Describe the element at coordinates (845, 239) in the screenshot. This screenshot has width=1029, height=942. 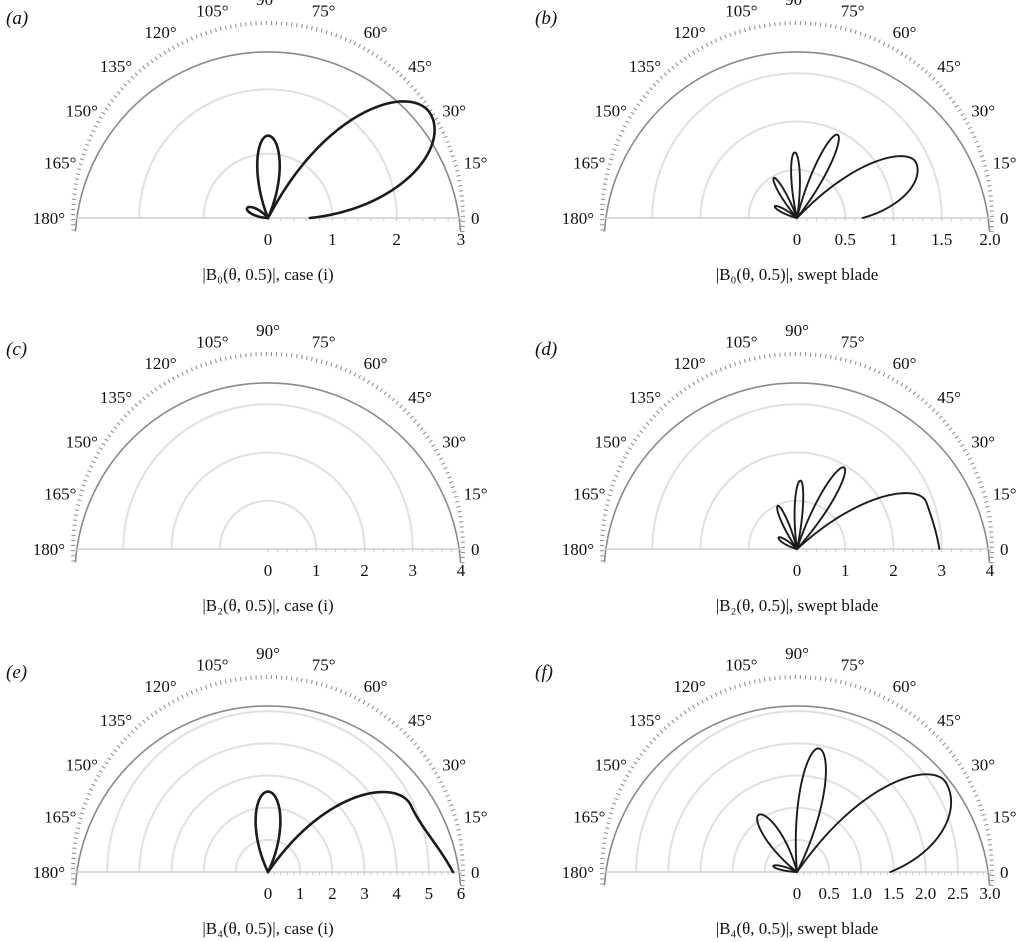
I see `r-tick-label: 0.5` at that location.